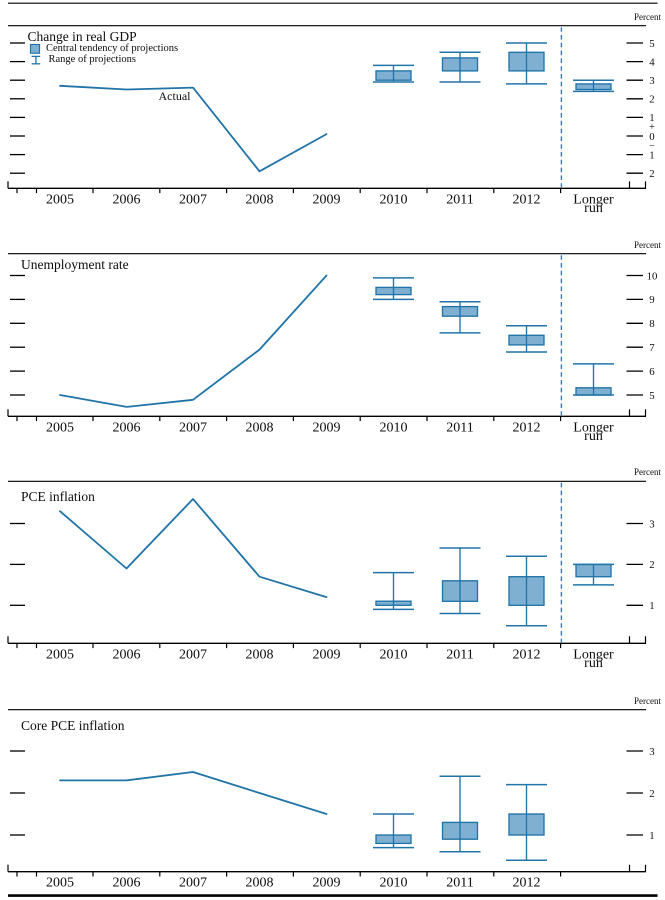 This screenshot has height=900, width=665. What do you see at coordinates (526, 340) in the screenshot?
I see `central-tendency-box-unemployment-rate-2012` at bounding box center [526, 340].